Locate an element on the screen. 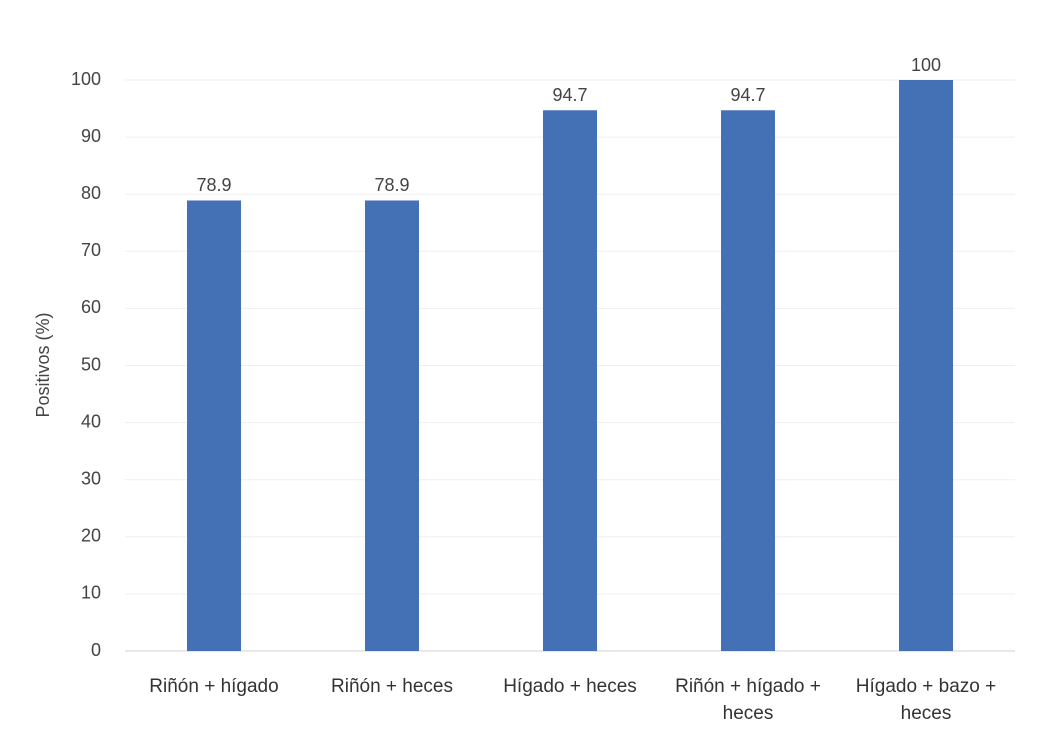 This screenshot has width=1043, height=744. x-tick-label: Riñón + hígado is located at coordinates (214, 686).